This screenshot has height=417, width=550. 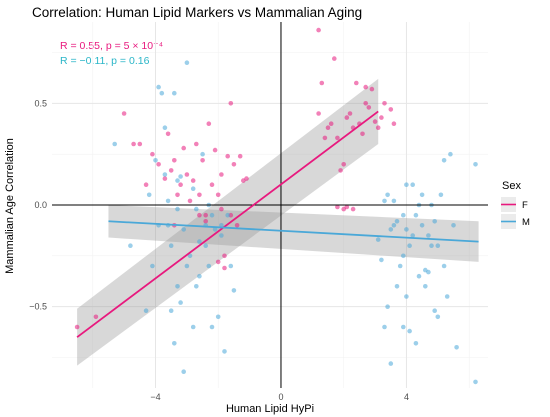 What do you see at coordinates (515, 204) in the screenshot?
I see `legend: Sex F M` at bounding box center [515, 204].